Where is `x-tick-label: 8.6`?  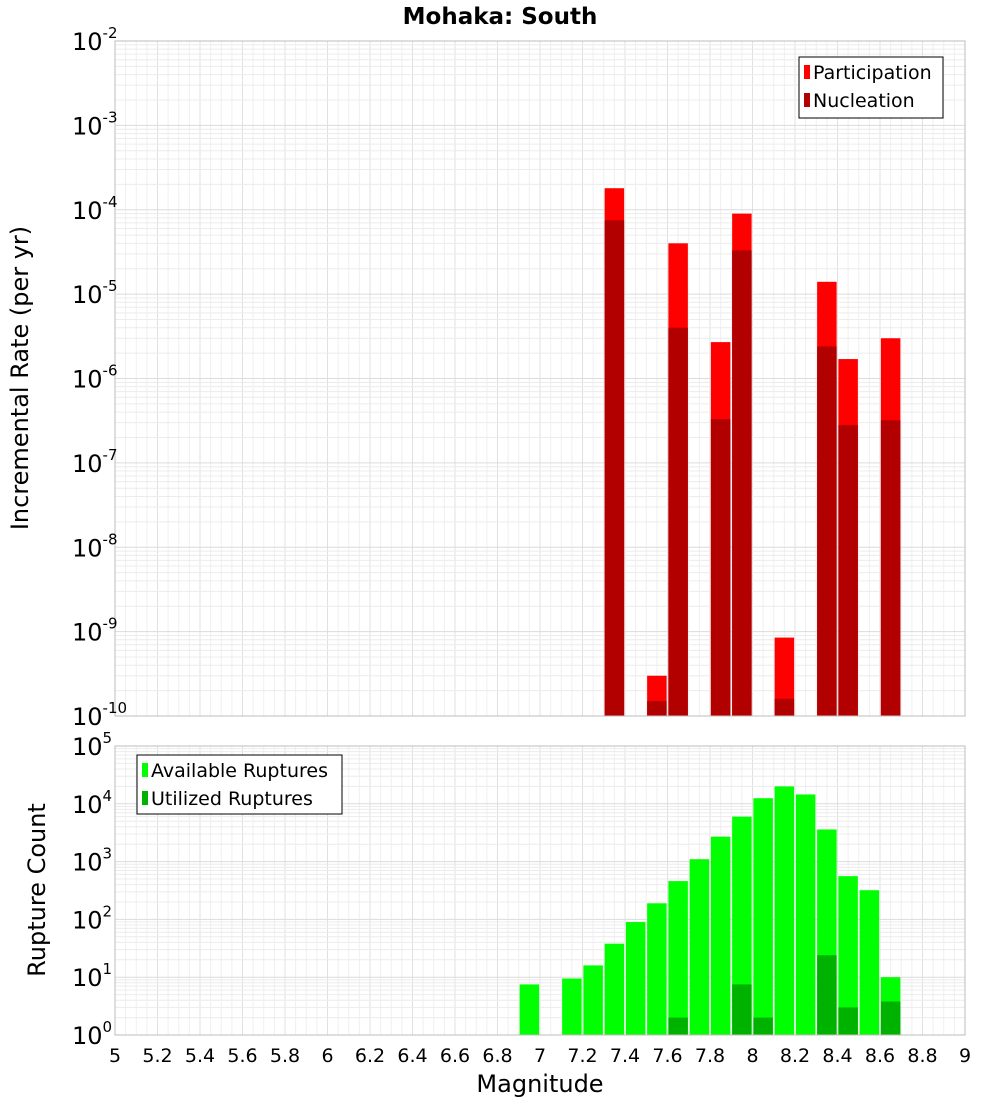
x-tick-label: 8.6 is located at coordinates (880, 1056).